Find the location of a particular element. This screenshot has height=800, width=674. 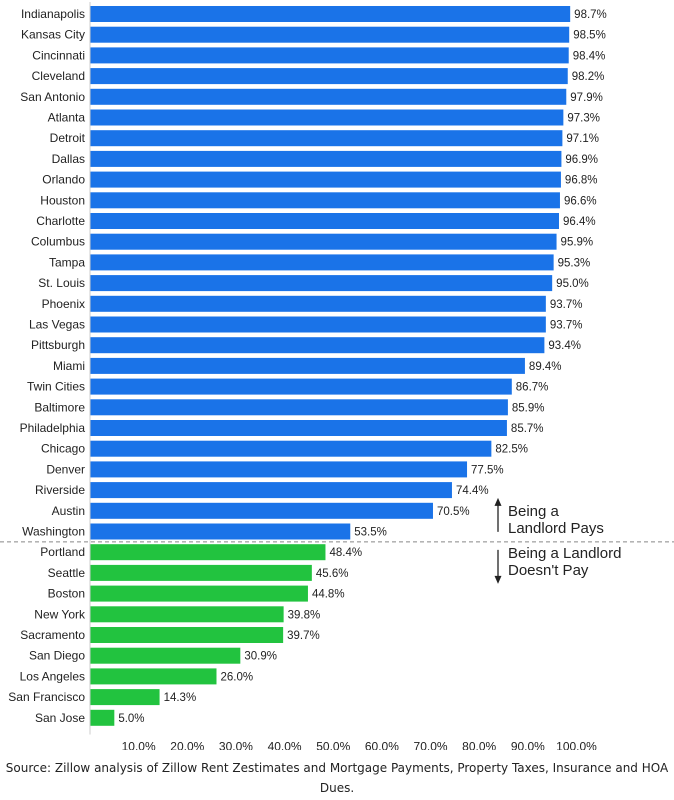

annotation-below-line-1: Being a Landlord is located at coordinates (564, 553).